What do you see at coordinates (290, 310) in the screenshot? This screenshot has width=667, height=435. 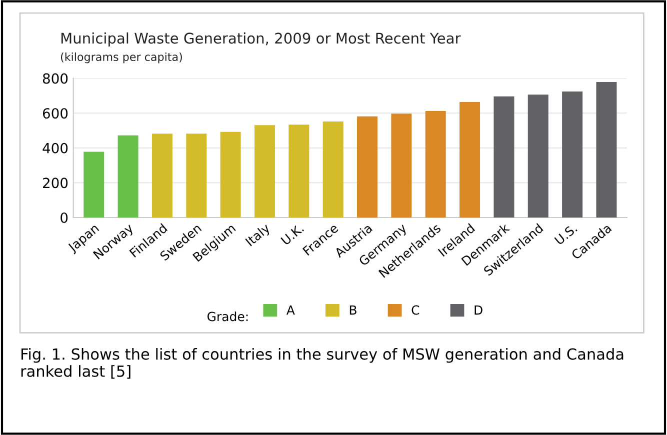 I see `legend-label: A` at bounding box center [290, 310].